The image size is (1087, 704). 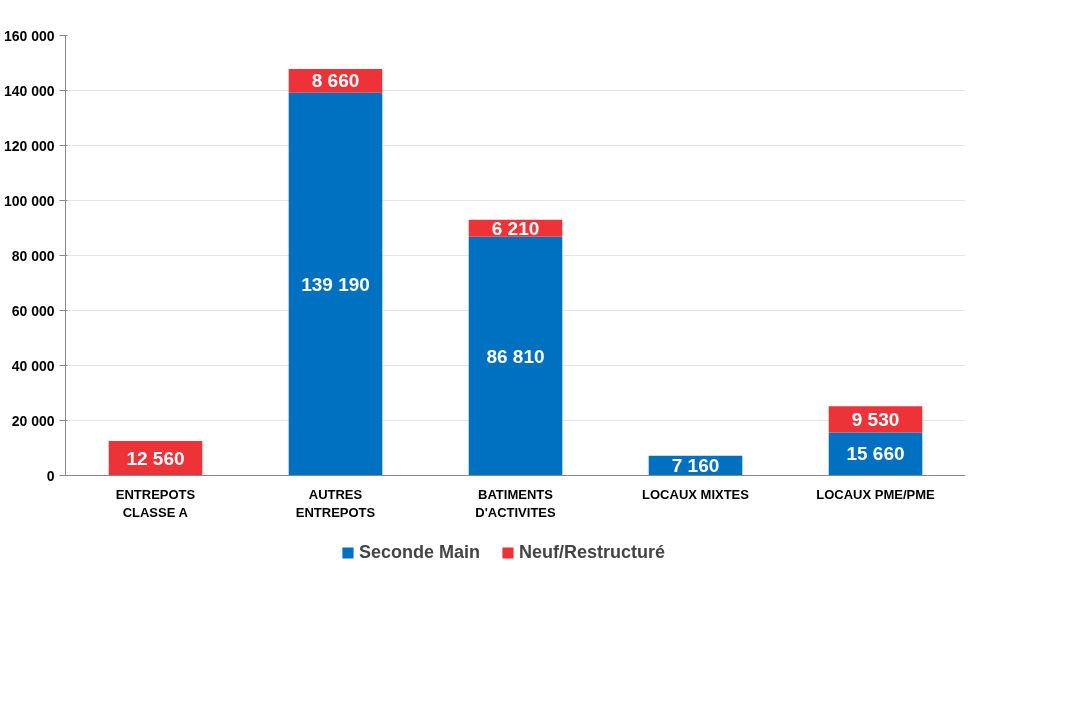 I want to click on y-tick-label: 40 000, so click(x=33, y=365).